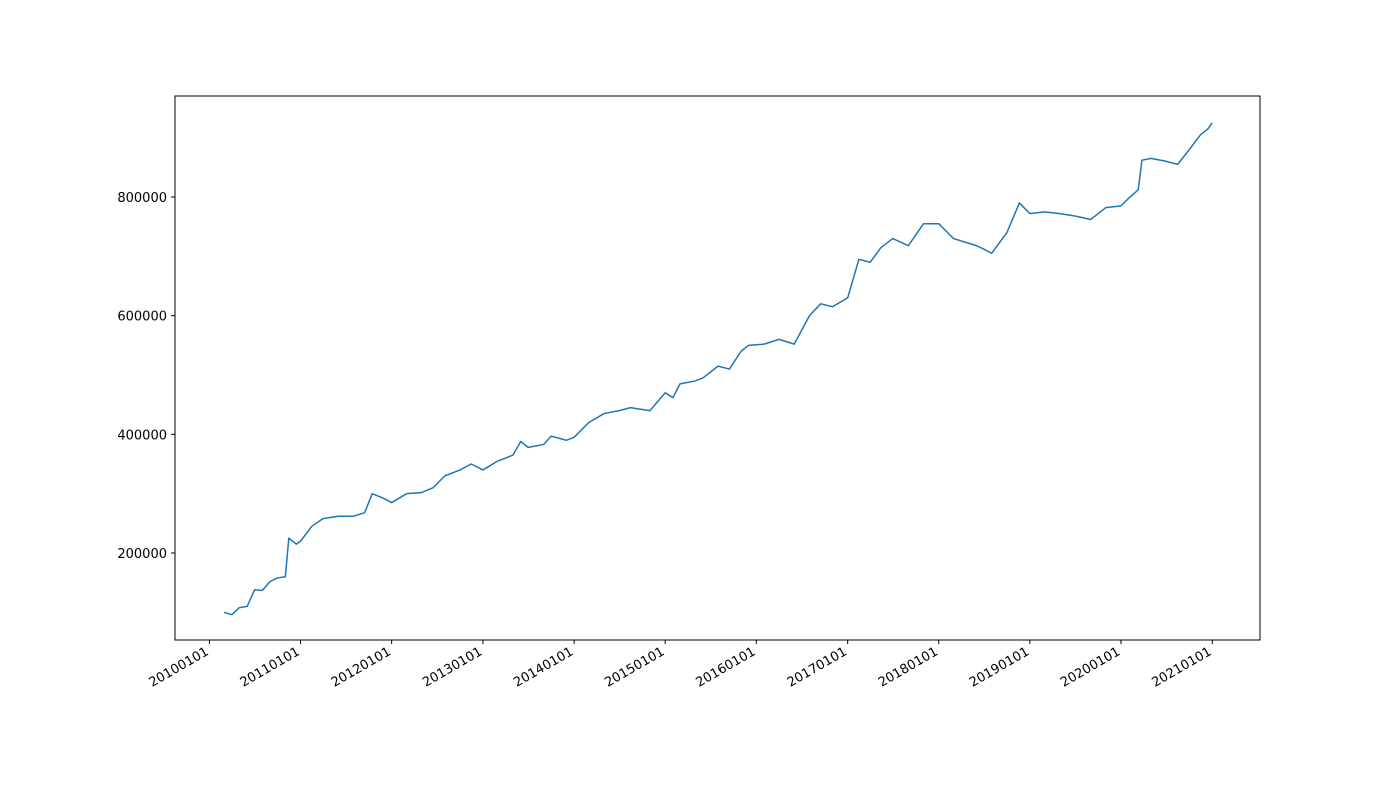 The width and height of the screenshot is (1400, 800). Describe the element at coordinates (179, 667) in the screenshot. I see `x-tick-label: 20100101` at that location.